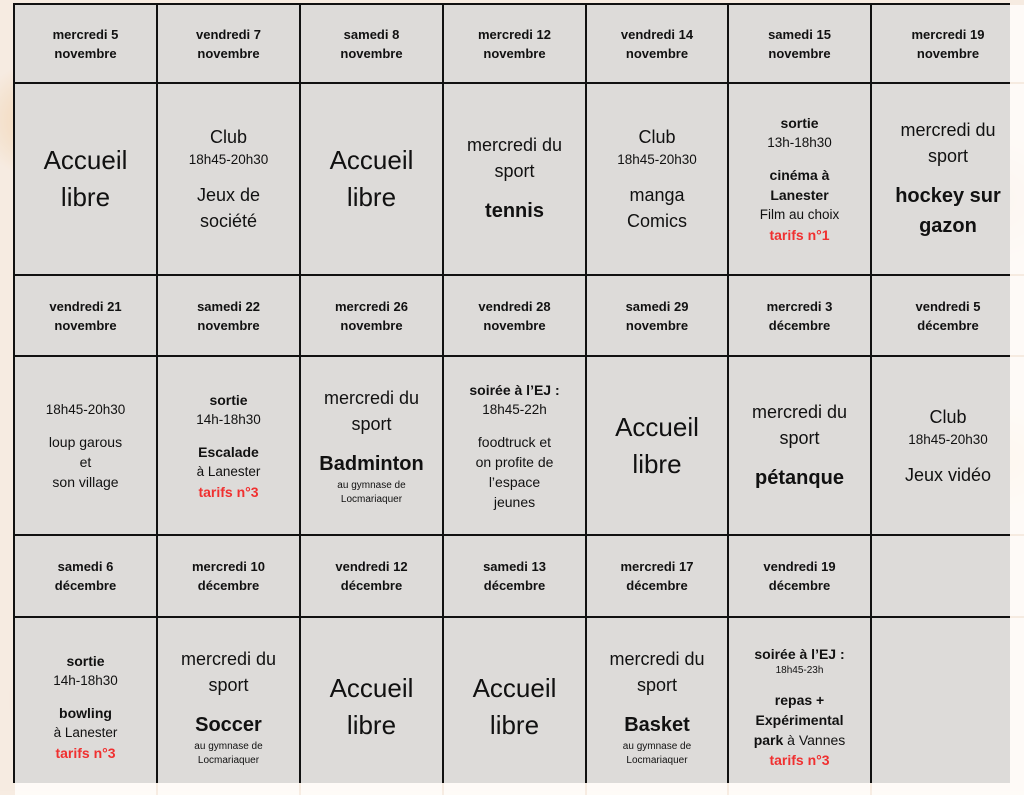 The height and width of the screenshot is (795, 1024). What do you see at coordinates (228, 576) in the screenshot?
I see `date-header-cell: mercredi 10 décembre` at bounding box center [228, 576].